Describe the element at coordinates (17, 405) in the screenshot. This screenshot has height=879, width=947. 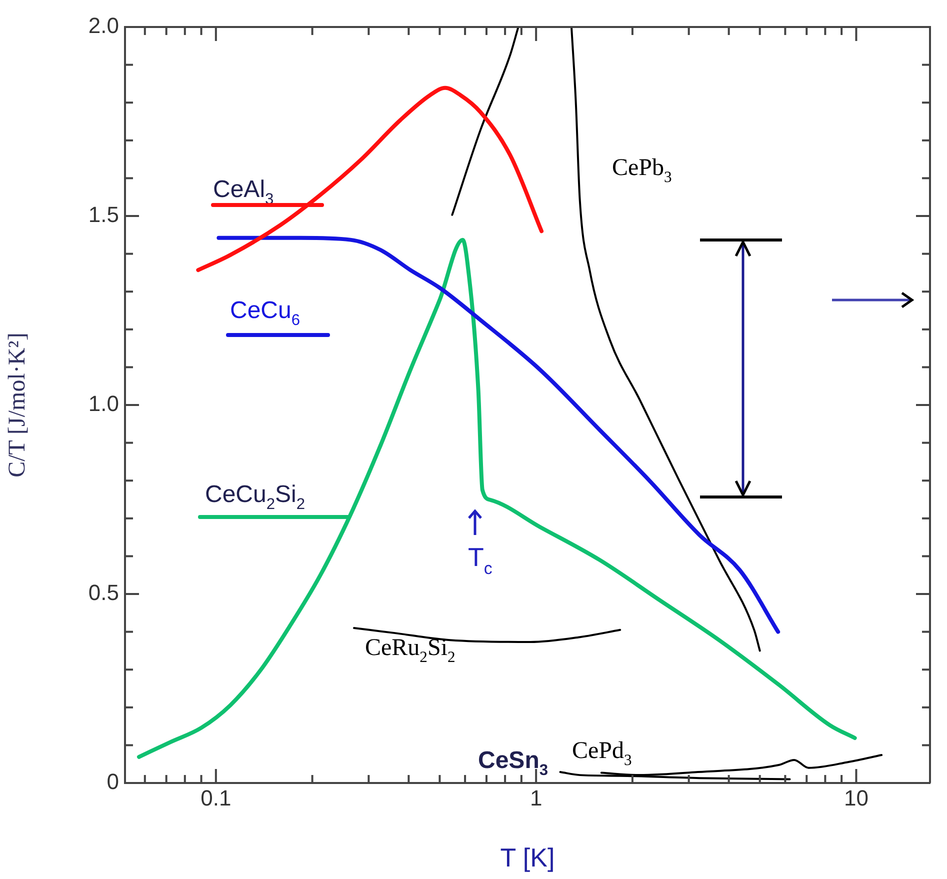
I see `y-axis-title: C/T [J/mol·K²]` at that location.